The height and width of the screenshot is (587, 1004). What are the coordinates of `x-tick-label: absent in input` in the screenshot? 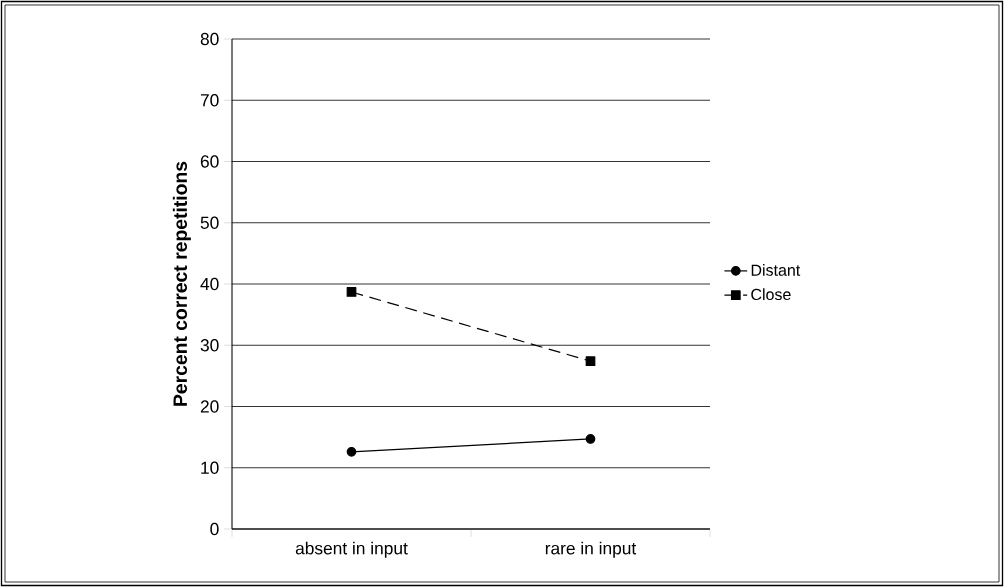 It's located at (351, 549).